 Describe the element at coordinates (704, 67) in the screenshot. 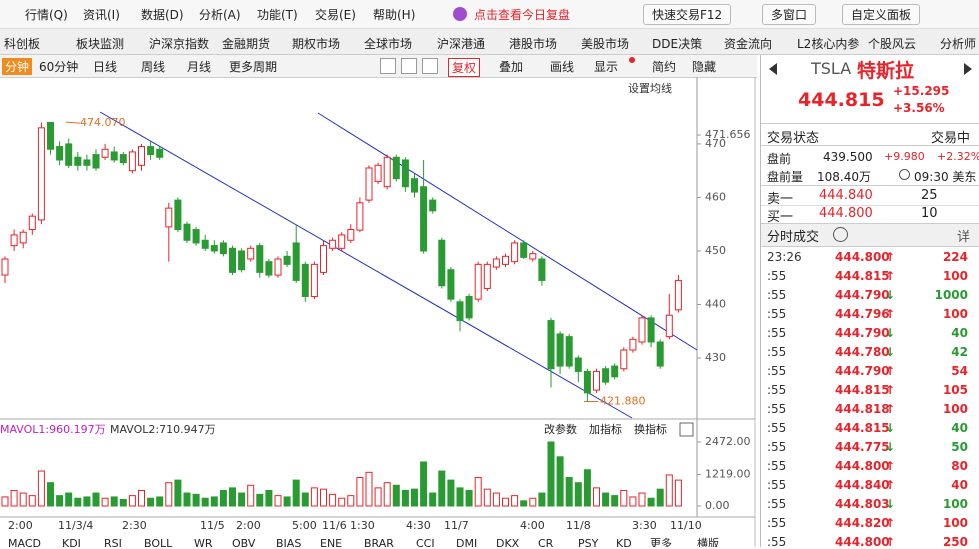

I see `tool-item: 隐藏` at that location.